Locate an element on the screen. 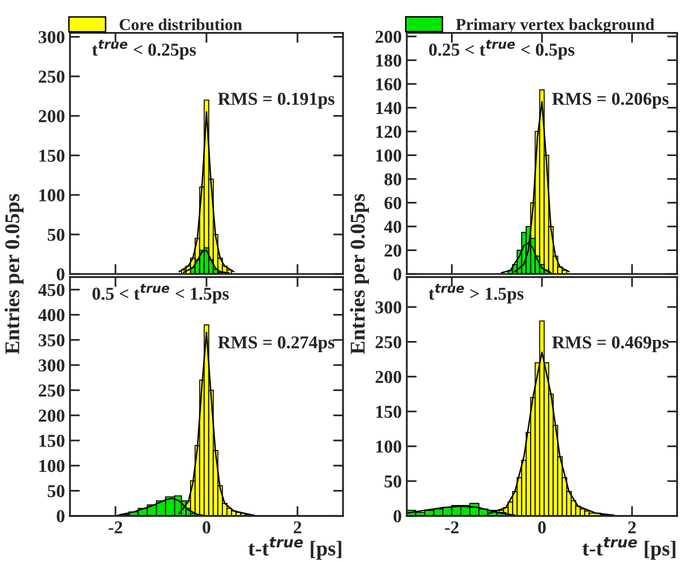 This screenshot has height=562, width=686. y-tick-label: 120 is located at coordinates (389, 132).